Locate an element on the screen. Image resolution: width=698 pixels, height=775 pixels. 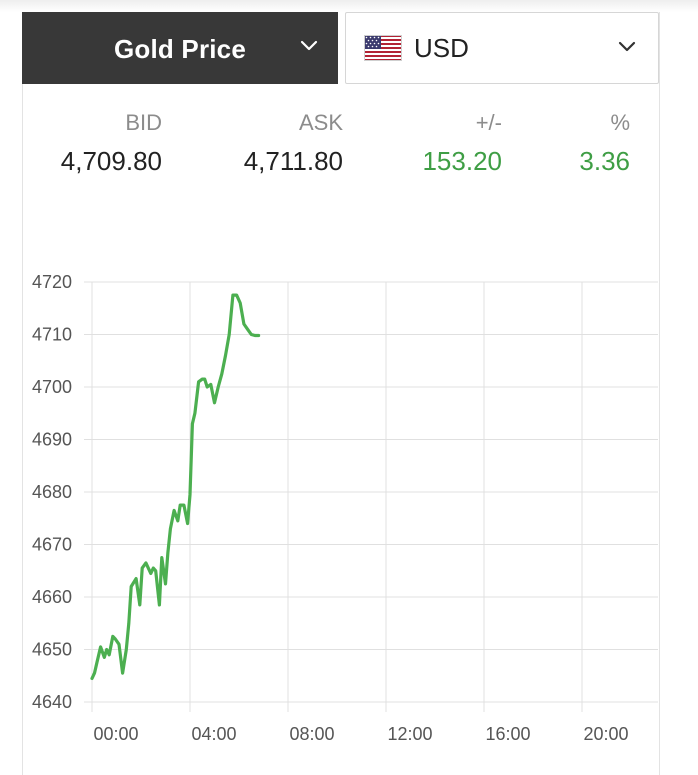
change-value: 153.20 is located at coordinates (462, 161).